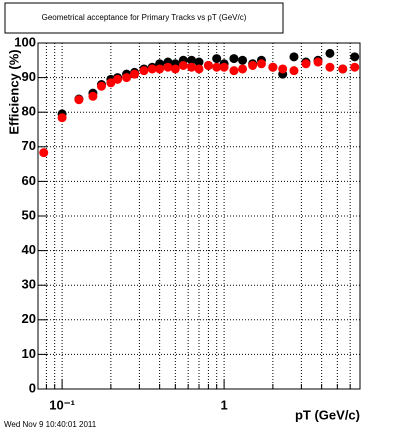 The image size is (400, 433). What do you see at coordinates (29, 353) in the screenshot?
I see `y-tick-label: 10` at bounding box center [29, 353].